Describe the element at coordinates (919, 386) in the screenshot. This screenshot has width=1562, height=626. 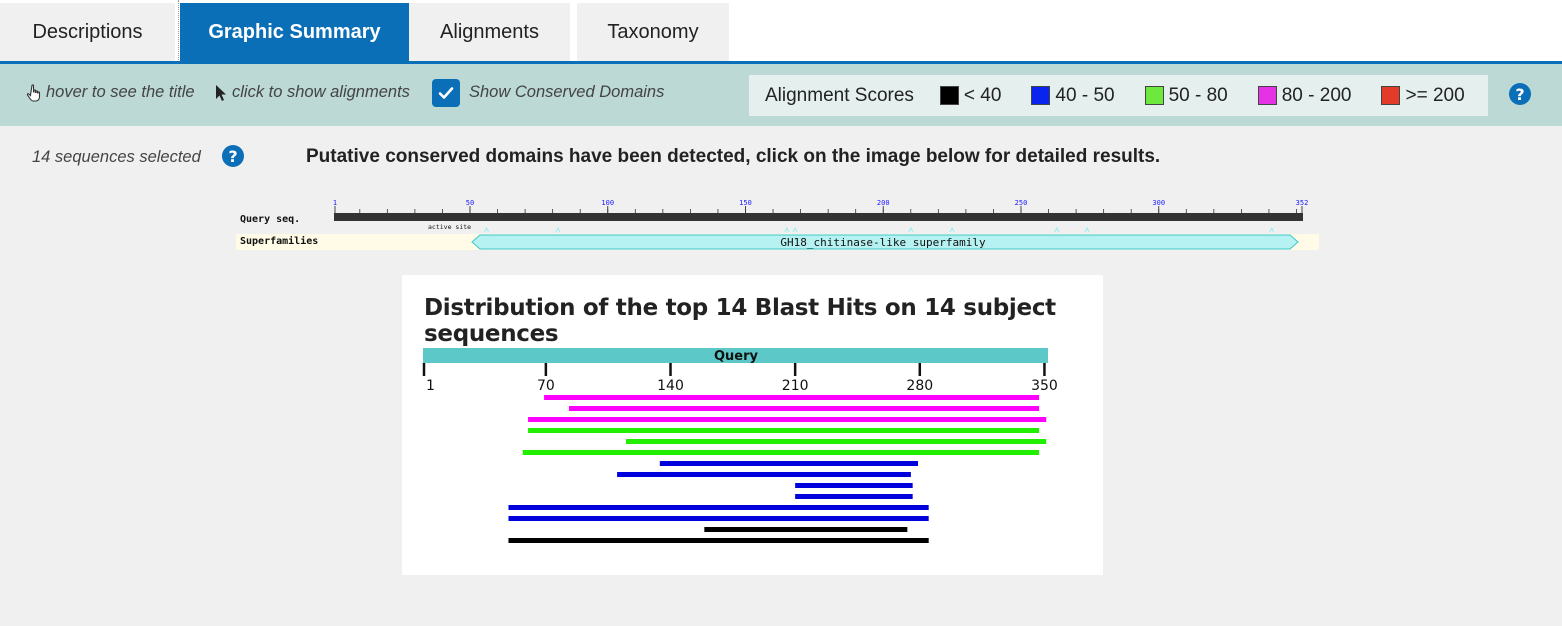
I see `distribution-tick-label: 280` at that location.